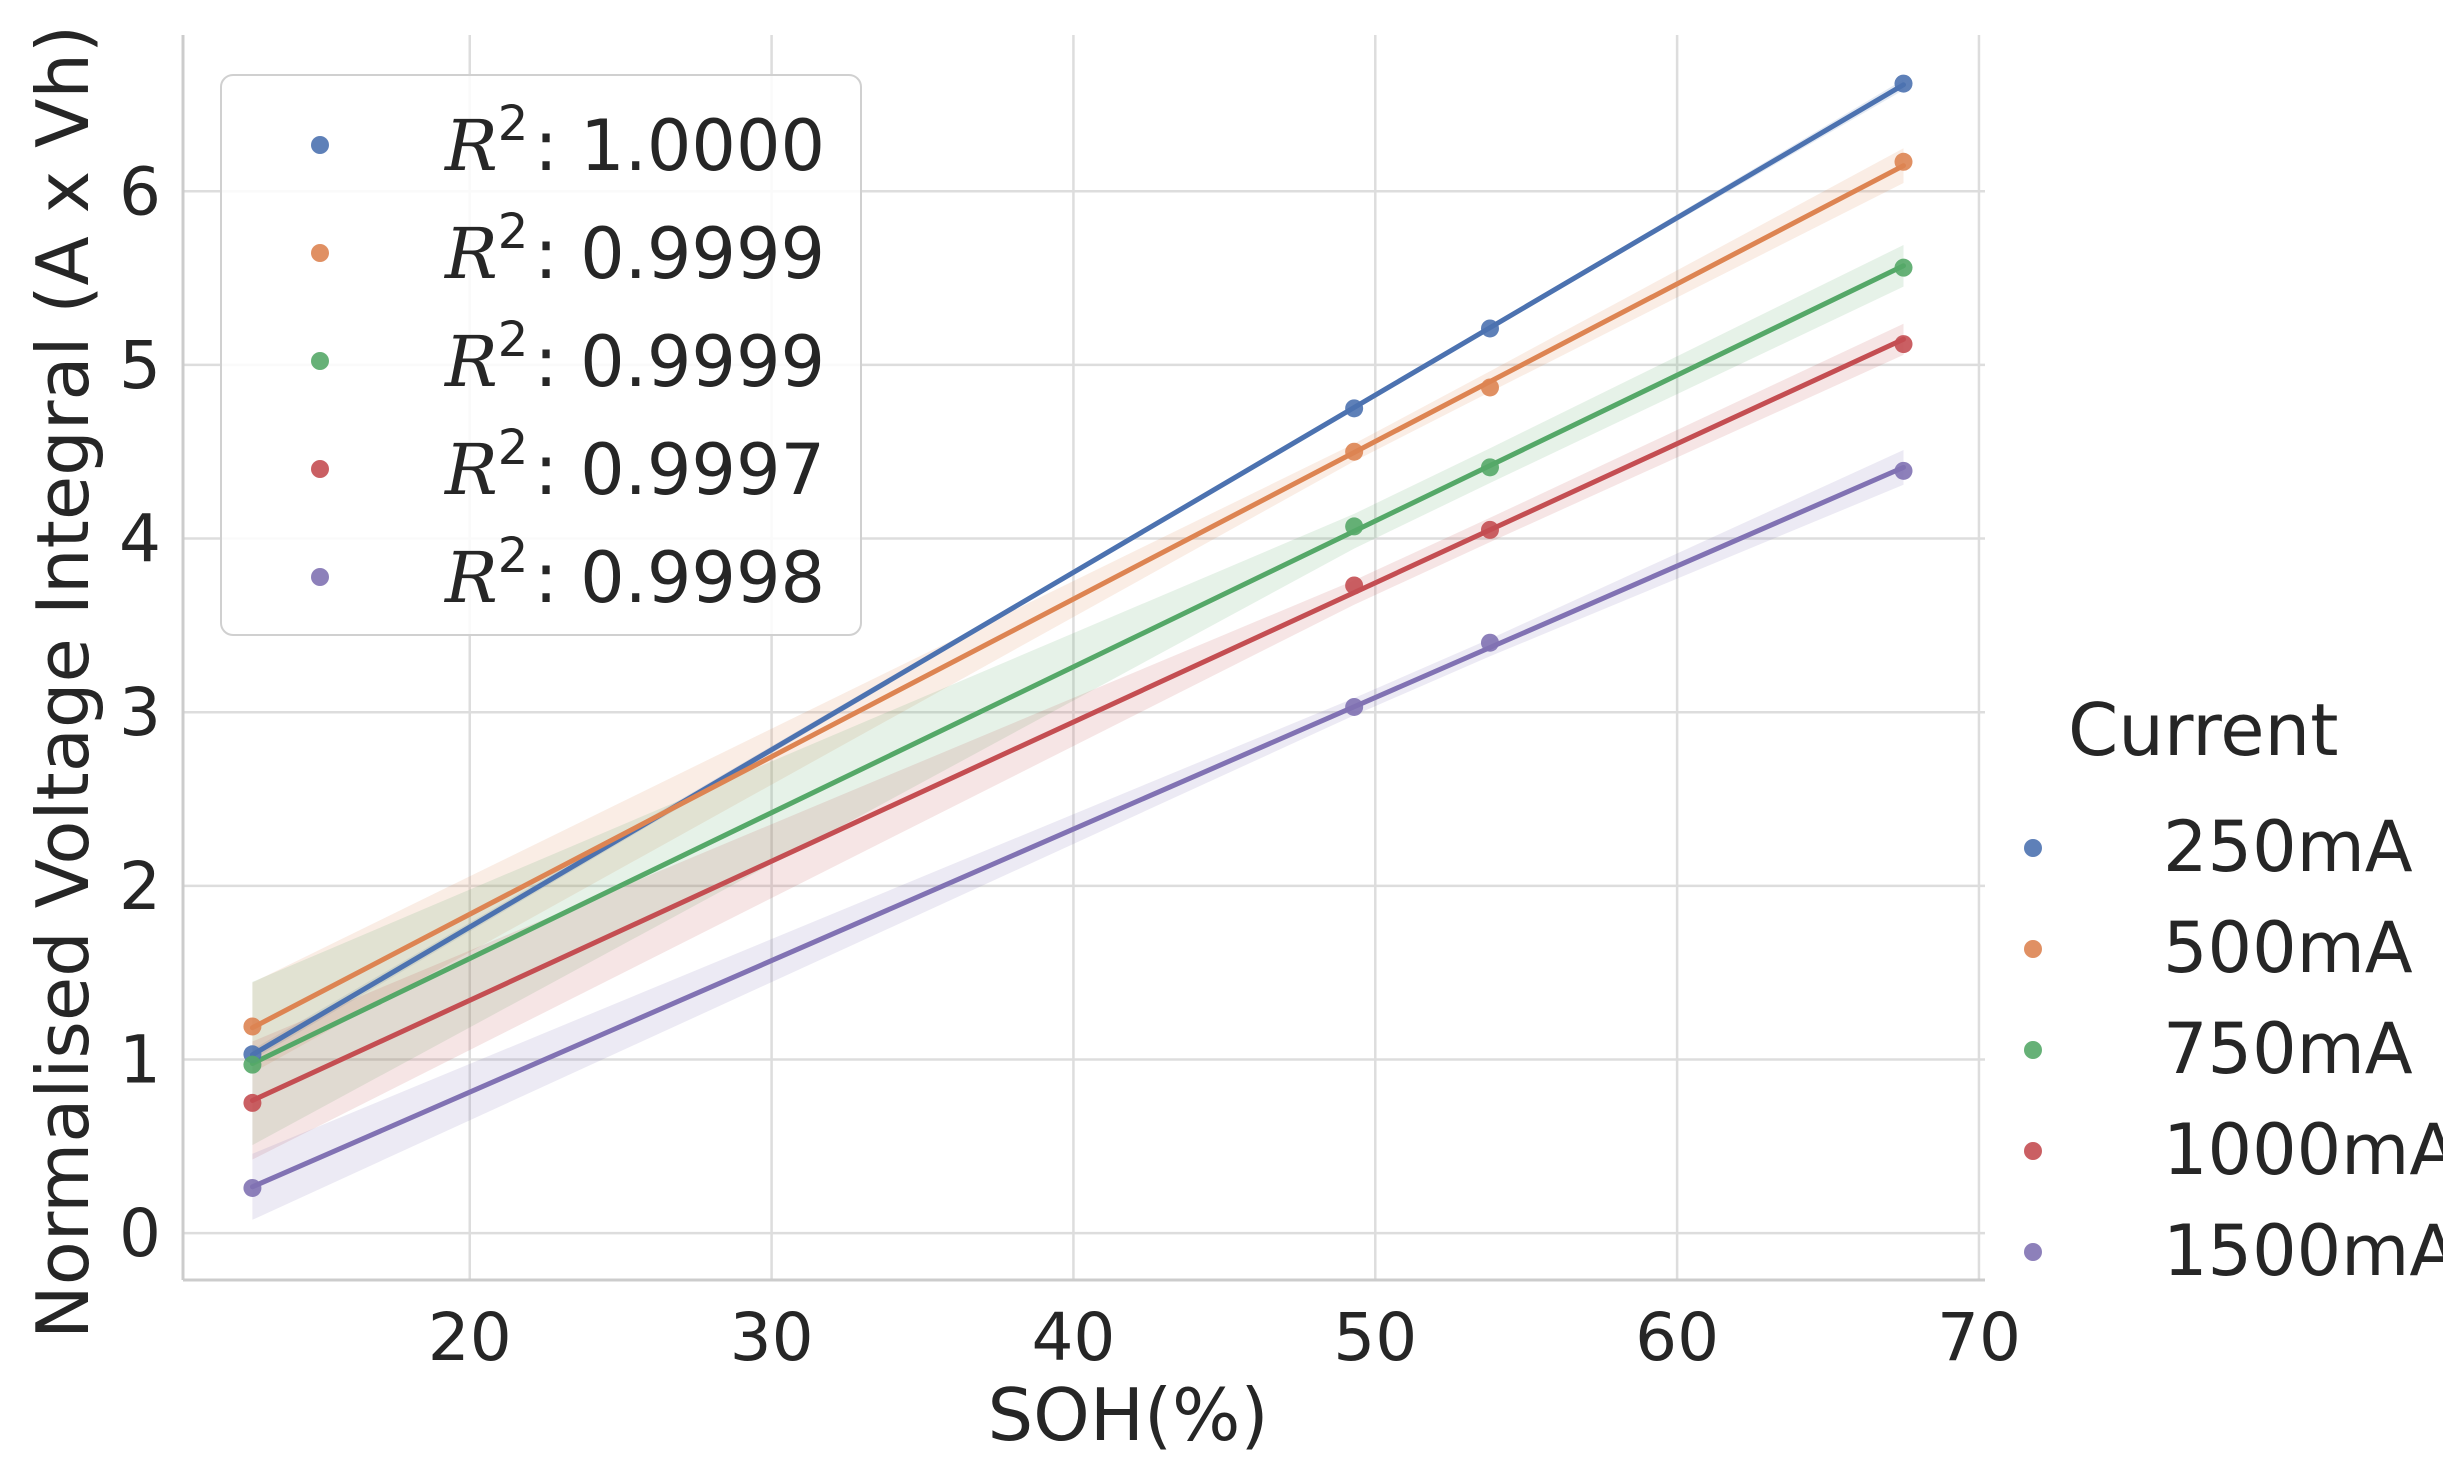  What do you see at coordinates (634, 465) in the screenshot?
I see `fit-legend-label: R2: 0.9997` at bounding box center [634, 465].